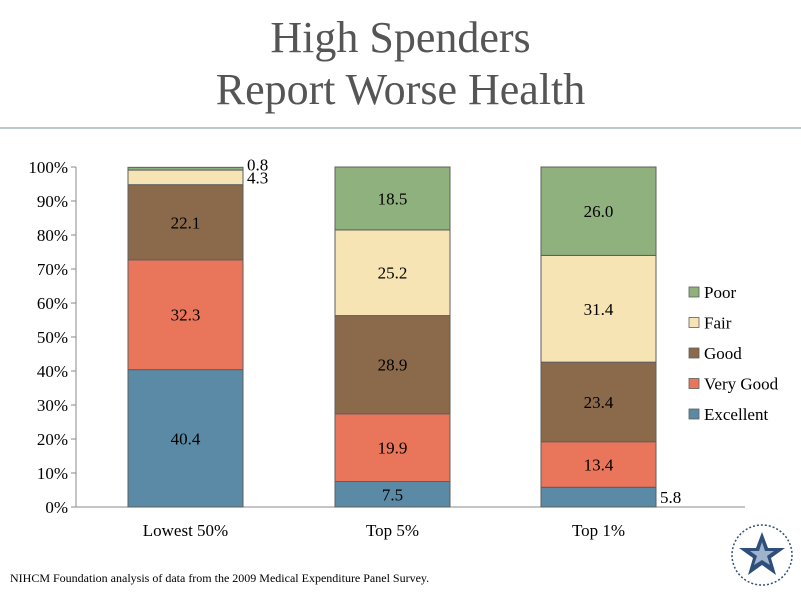 The image size is (801, 594). What do you see at coordinates (723, 353) in the screenshot?
I see `legend-label: Good` at bounding box center [723, 353].